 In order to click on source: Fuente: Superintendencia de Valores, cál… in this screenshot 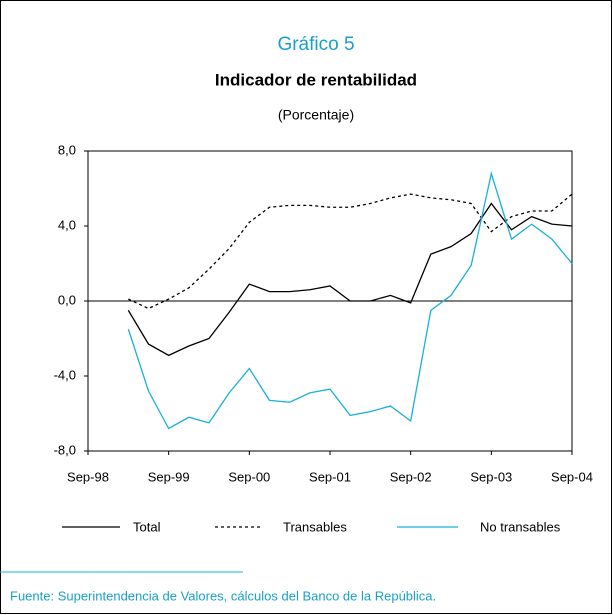, I will do `click(223, 595)`.